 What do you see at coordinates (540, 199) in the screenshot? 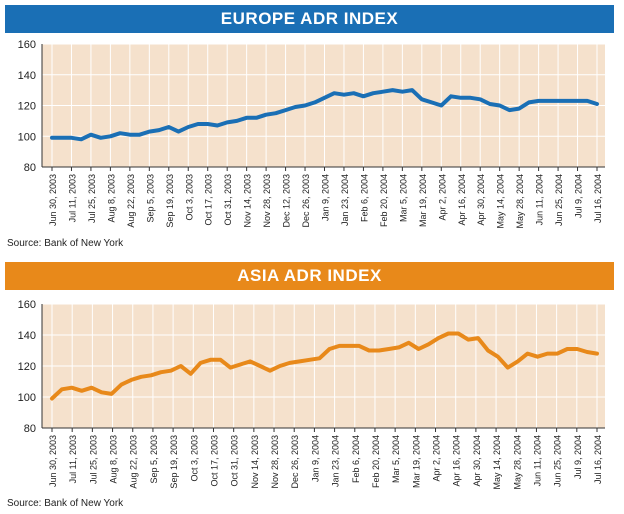
I see `europe-x-tick-label: Jun 11, 2004` at bounding box center [540, 199].